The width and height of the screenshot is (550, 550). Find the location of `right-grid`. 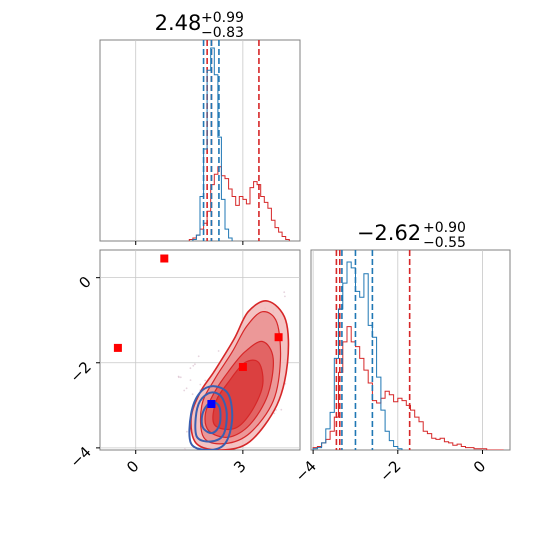

right-grid is located at coordinates (397, 350).